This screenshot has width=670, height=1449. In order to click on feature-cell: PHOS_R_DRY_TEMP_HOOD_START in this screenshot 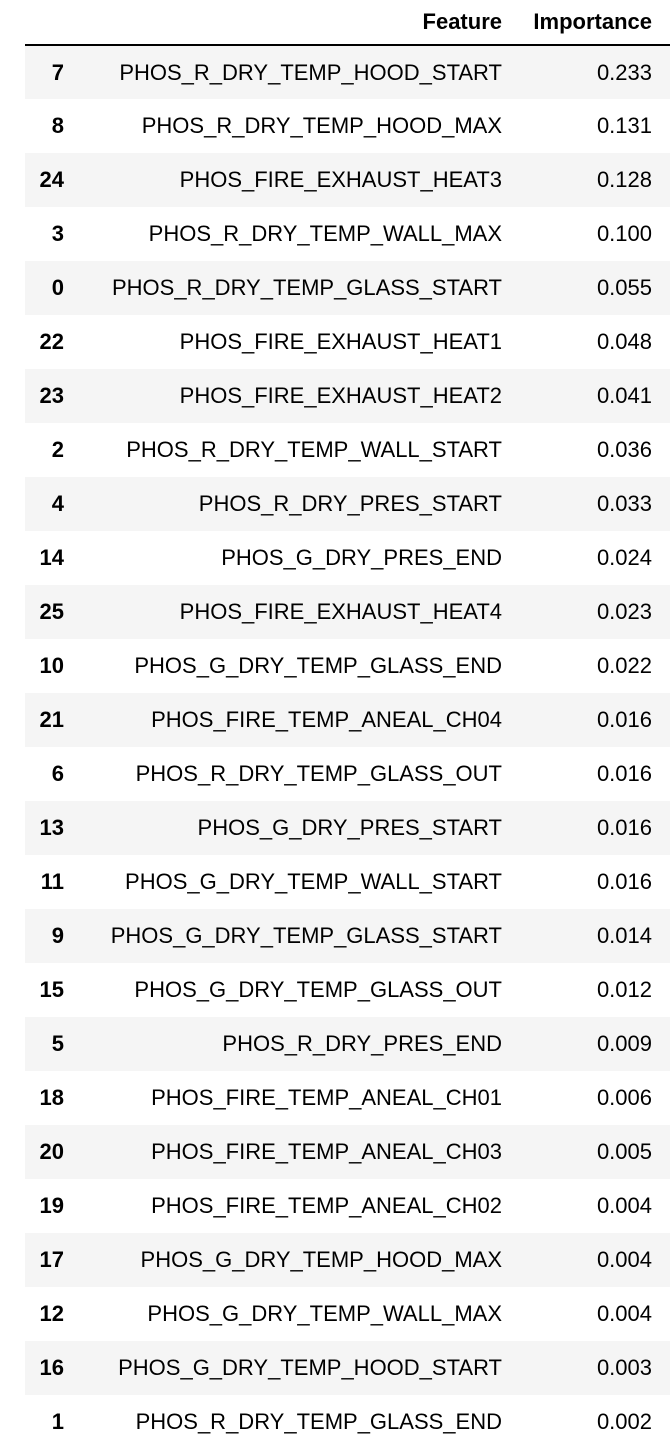, I will do `click(310, 72)`.